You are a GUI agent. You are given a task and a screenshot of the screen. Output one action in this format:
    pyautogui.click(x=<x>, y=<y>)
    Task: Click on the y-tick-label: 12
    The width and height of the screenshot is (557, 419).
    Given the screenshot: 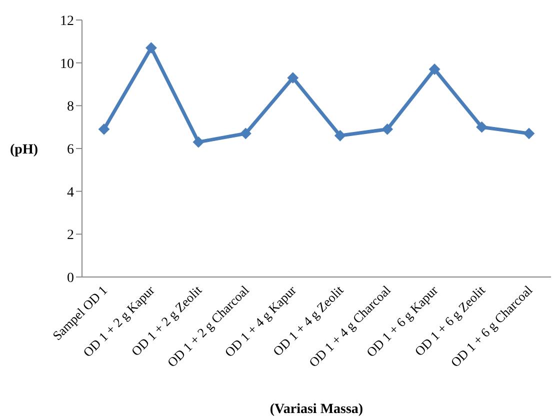 What is the action you would take?
    pyautogui.click(x=67, y=21)
    